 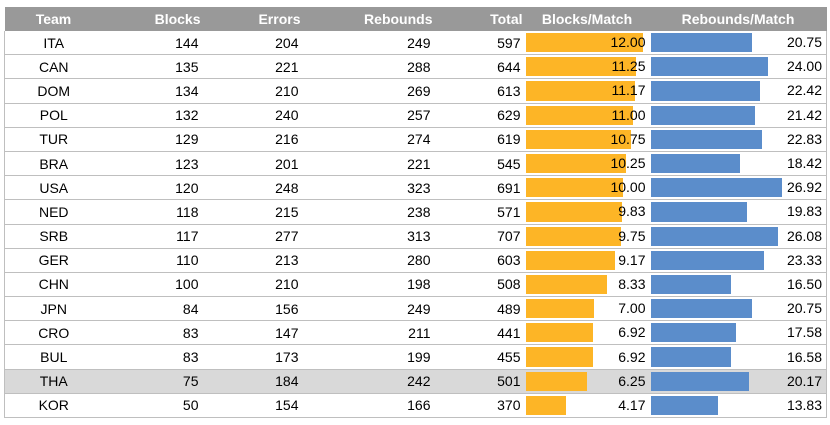 What do you see at coordinates (252, 260) in the screenshot?
I see `errors-cell: 213` at bounding box center [252, 260].